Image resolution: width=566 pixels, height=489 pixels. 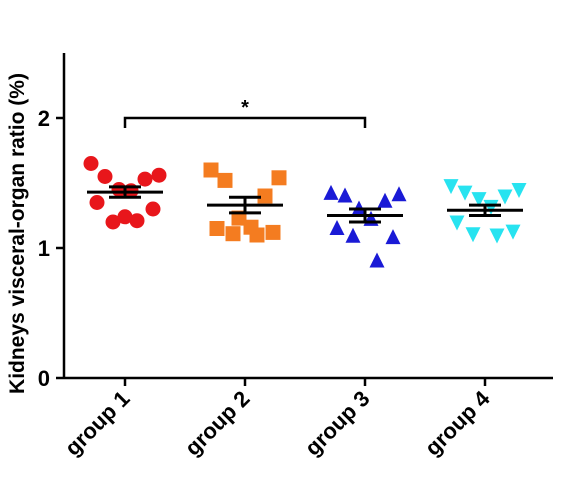 What do you see at coordinates (44, 378) in the screenshot?
I see `y-tick-label: 0` at bounding box center [44, 378].